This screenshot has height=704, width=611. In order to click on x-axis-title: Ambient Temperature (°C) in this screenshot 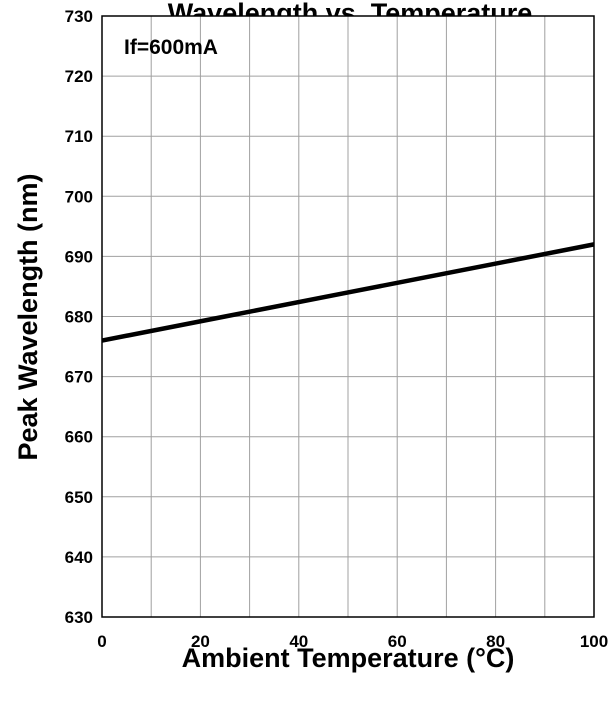, I will do `click(348, 658)`.